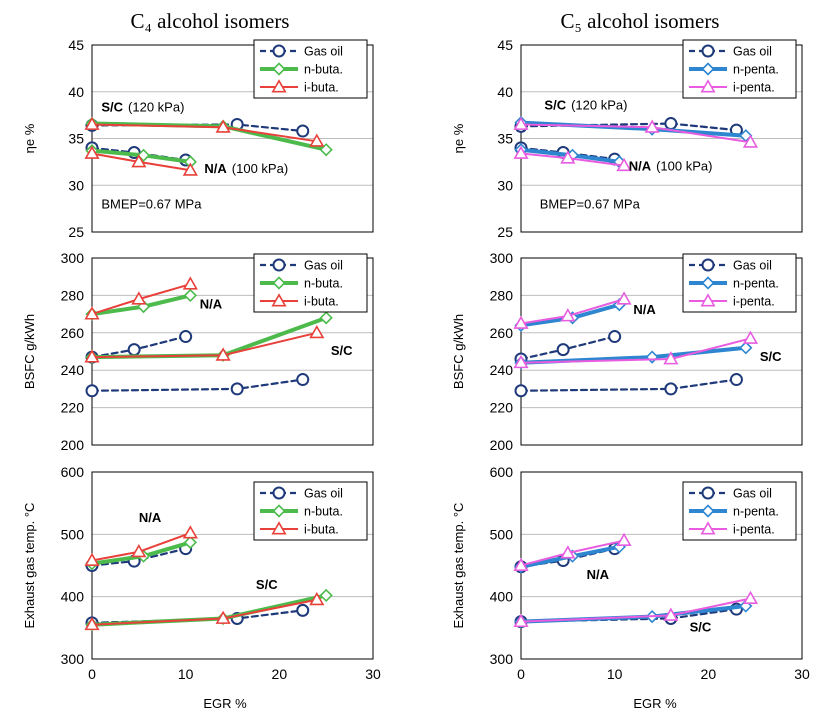  Describe the element at coordinates (73, 445) in the screenshot. I see `y-tick-label: 200` at that location.